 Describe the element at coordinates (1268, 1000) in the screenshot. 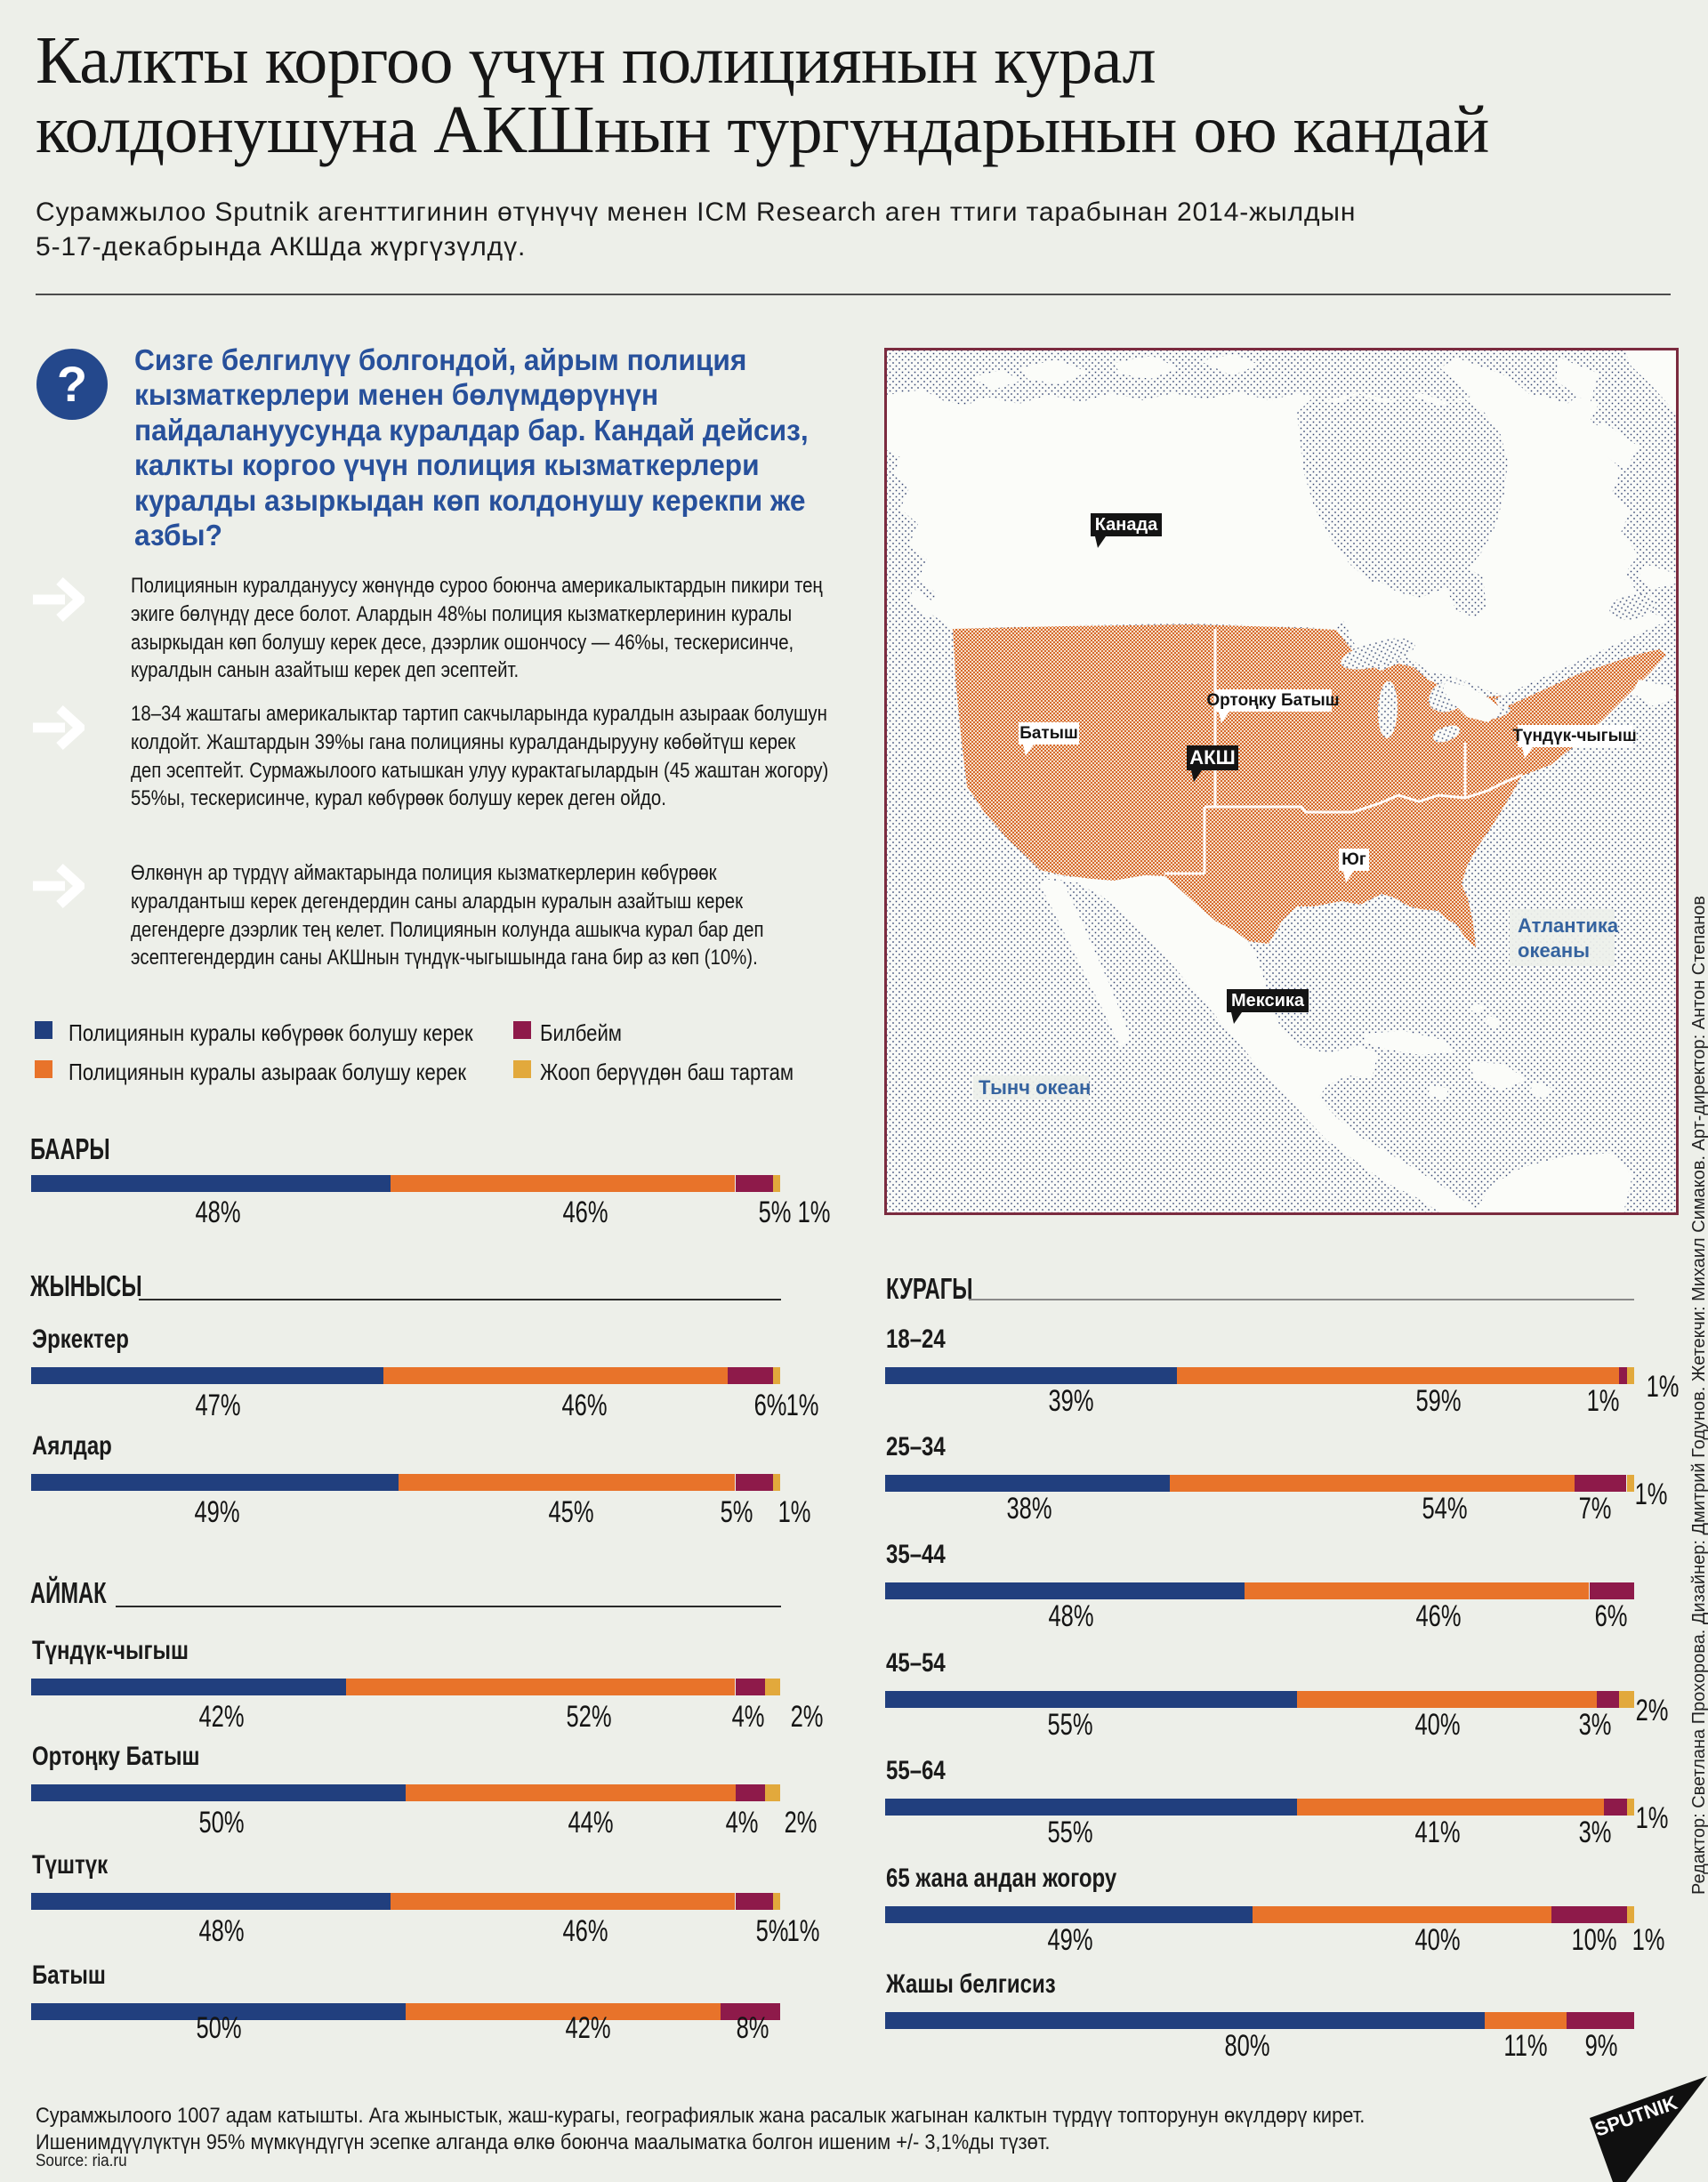

I see `svg-text: Мексика` at that location.